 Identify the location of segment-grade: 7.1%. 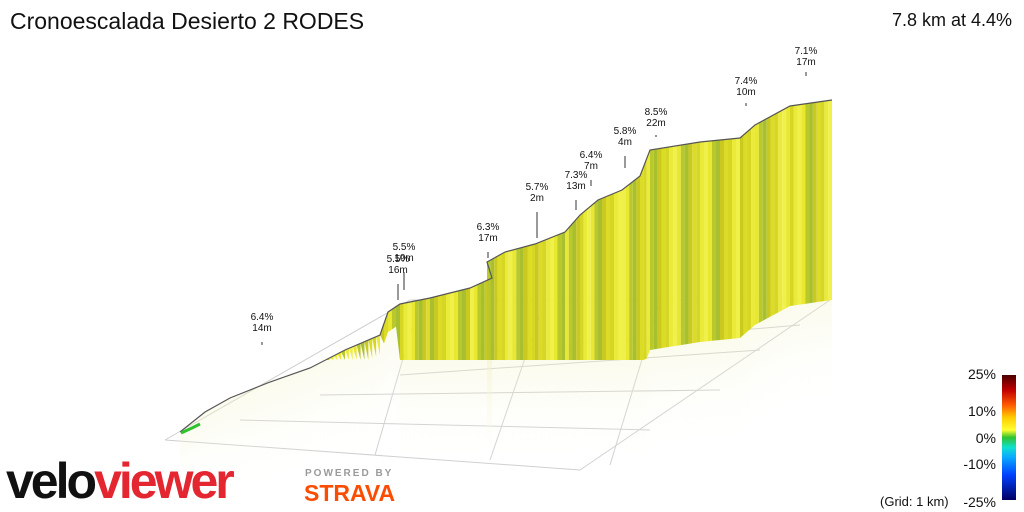
(806, 51).